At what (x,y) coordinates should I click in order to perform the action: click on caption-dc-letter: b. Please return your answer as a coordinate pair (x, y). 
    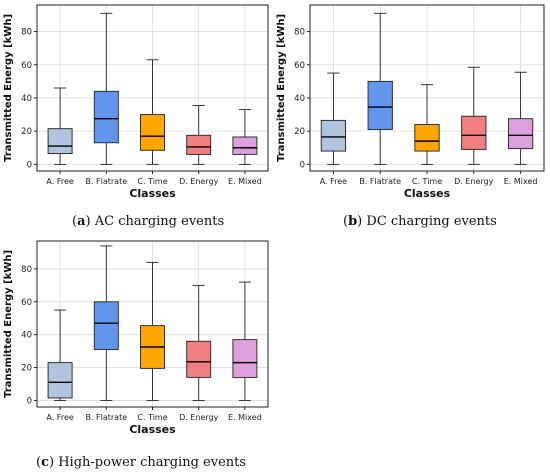
    Looking at the image, I should click on (353, 221).